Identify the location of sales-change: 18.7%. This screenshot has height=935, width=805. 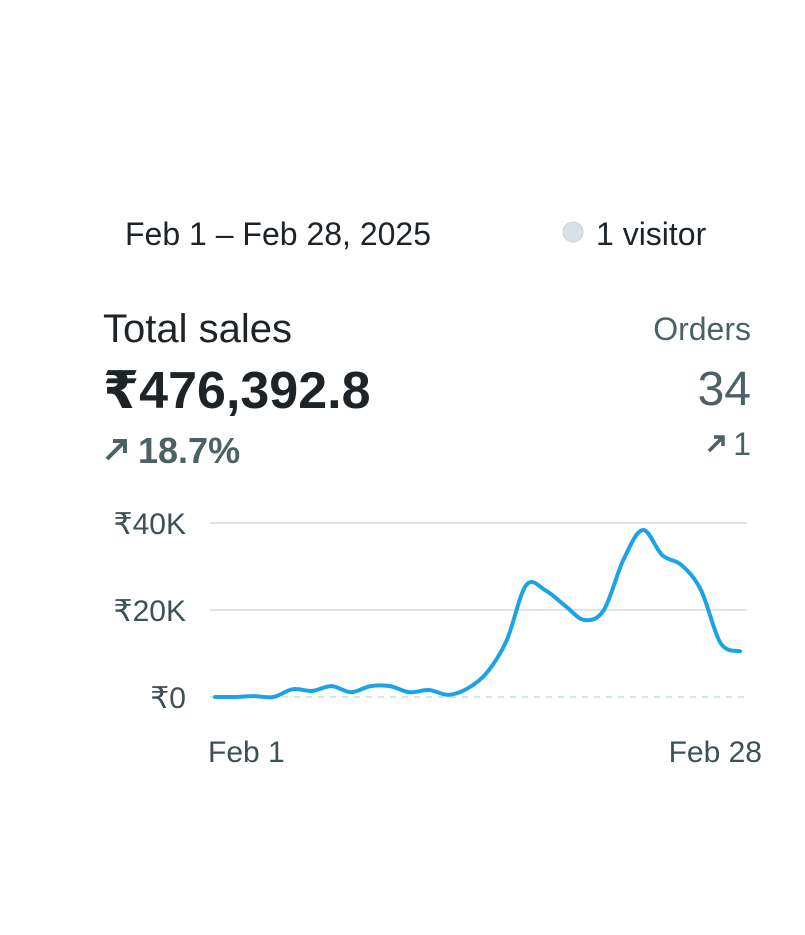
(189, 450).